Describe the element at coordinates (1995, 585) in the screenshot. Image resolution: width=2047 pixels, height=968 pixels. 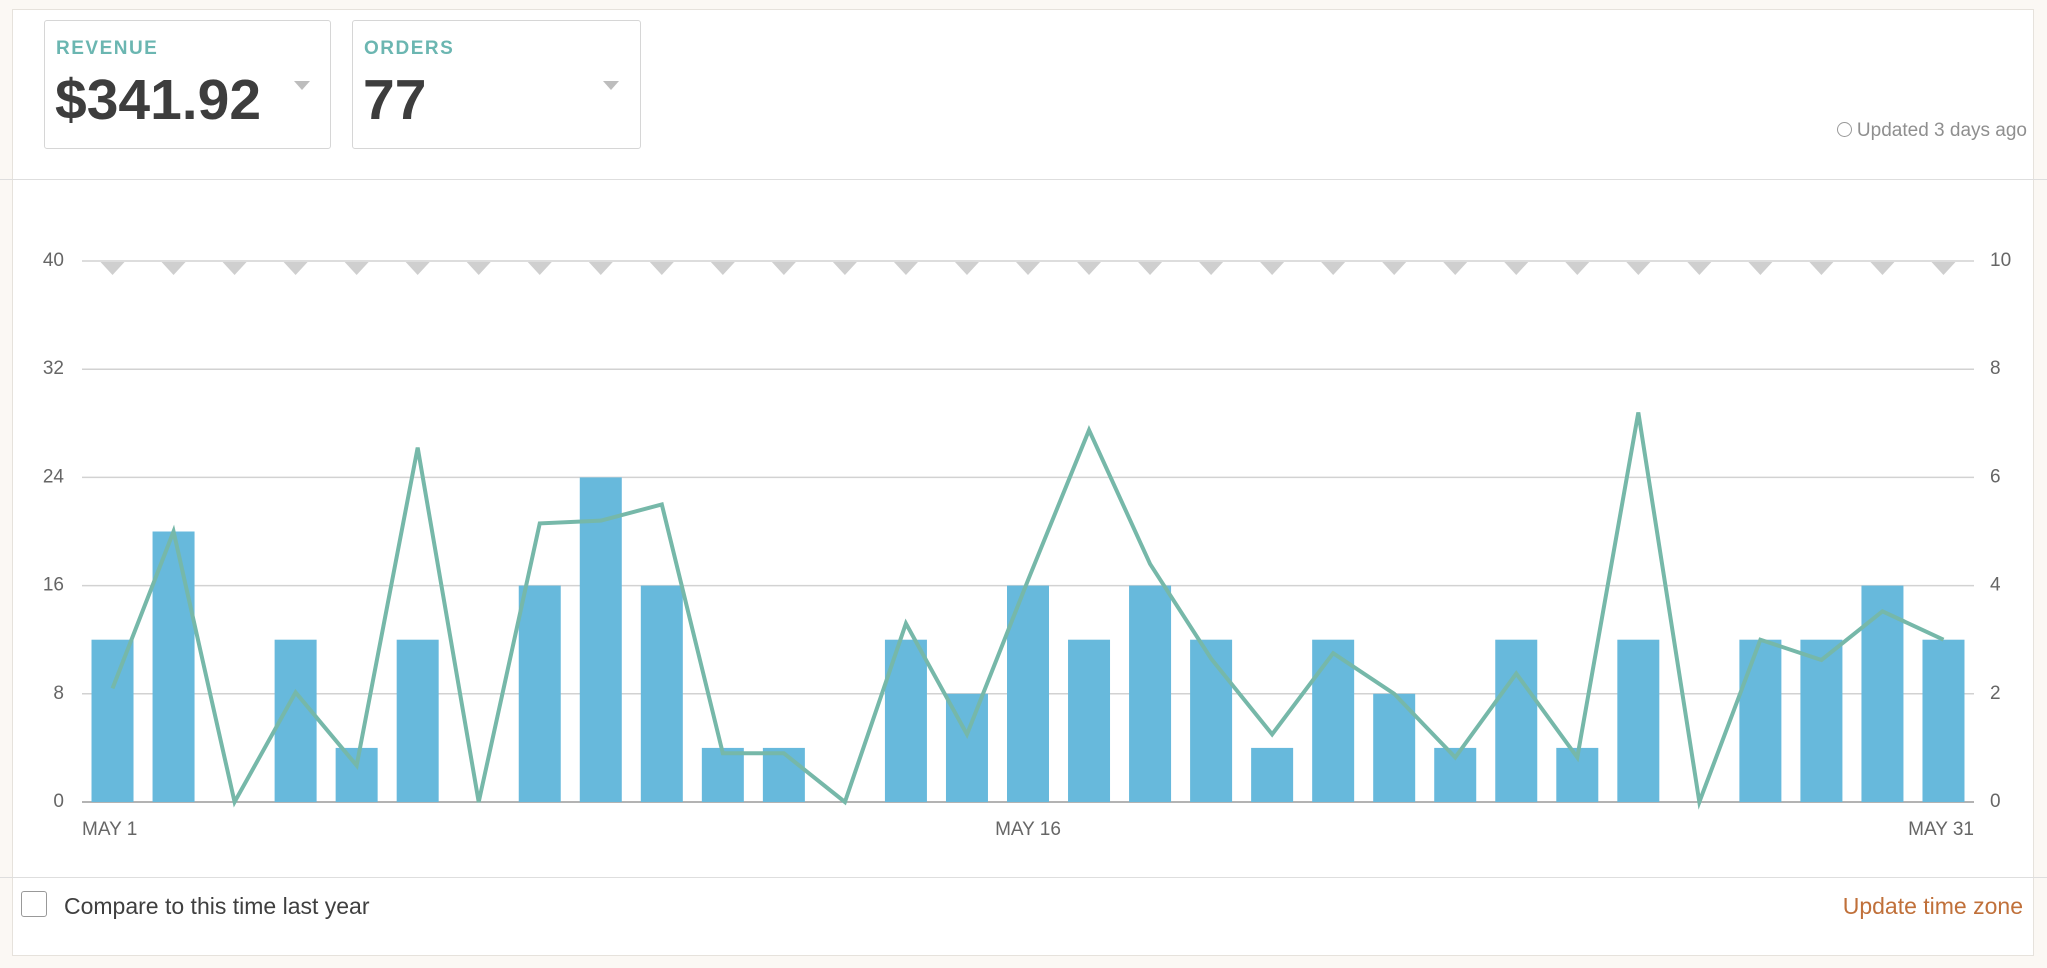
I see `y2-tick-label: 4` at that location.